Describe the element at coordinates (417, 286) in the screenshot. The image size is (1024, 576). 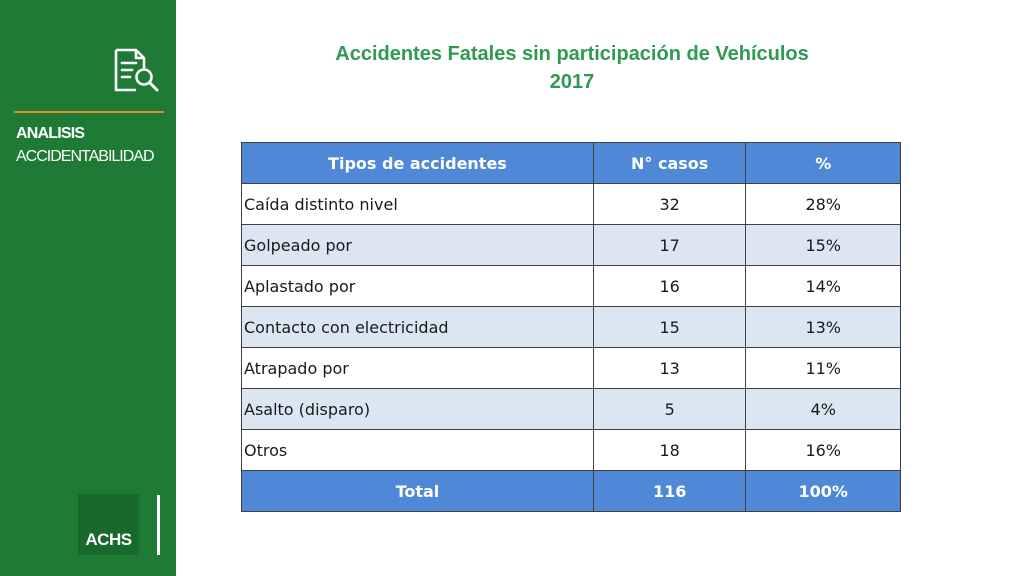
I see `cell-type: Aplastado por` at that location.